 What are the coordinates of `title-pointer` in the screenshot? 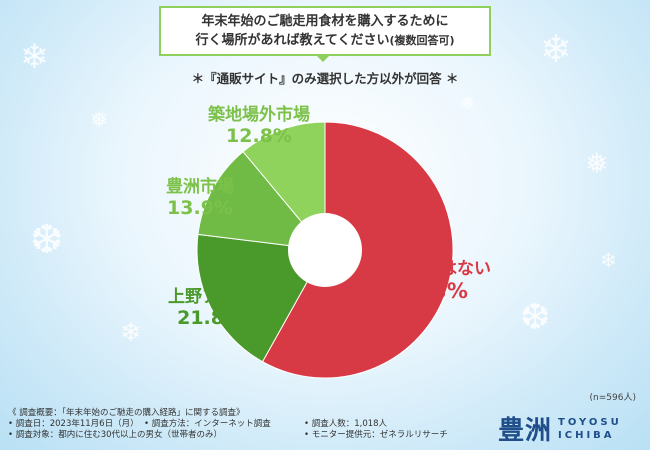 It's located at (323, 58).